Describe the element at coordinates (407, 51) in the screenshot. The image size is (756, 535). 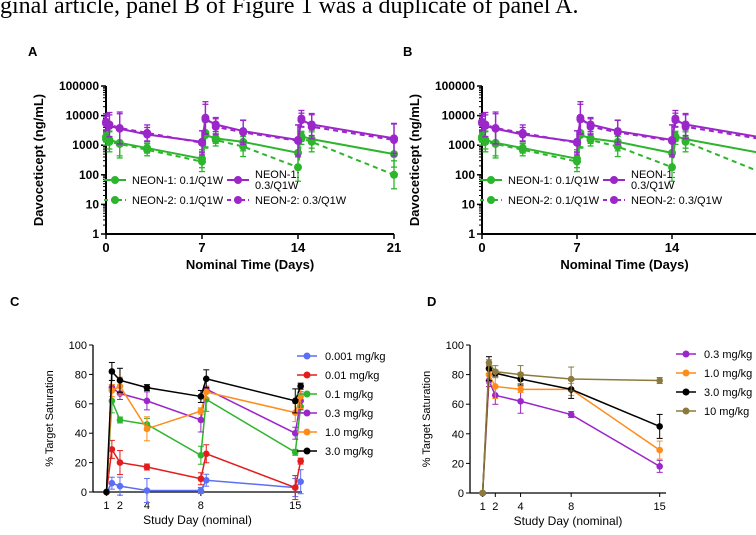
I see `panel-label-b: B` at that location.